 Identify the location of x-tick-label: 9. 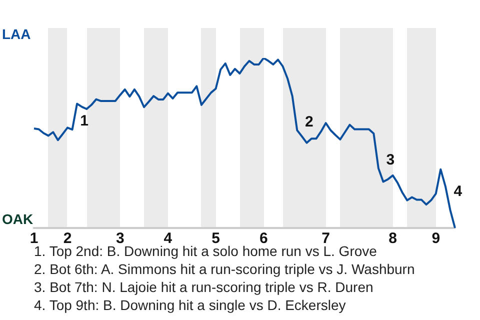
(436, 239).